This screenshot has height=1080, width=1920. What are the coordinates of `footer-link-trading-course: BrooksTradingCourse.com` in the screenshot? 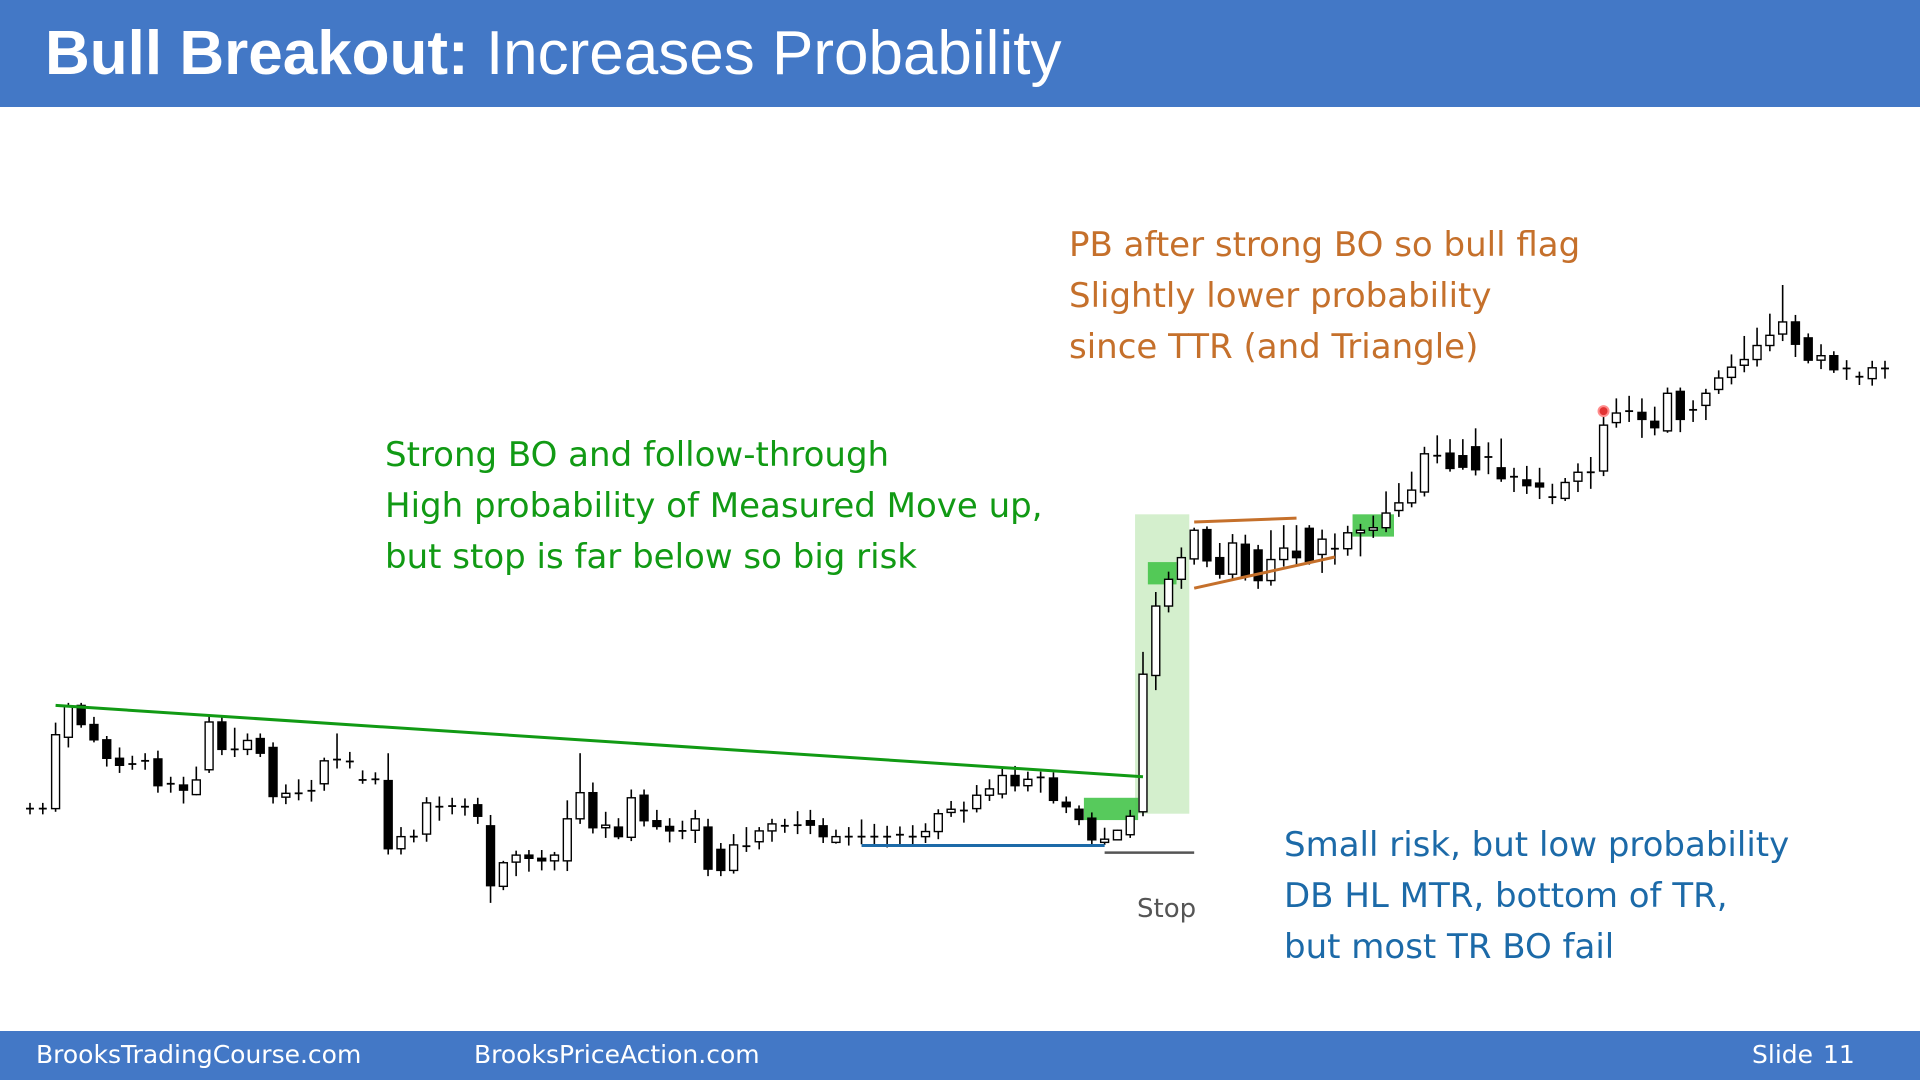 It's located at (199, 1054).